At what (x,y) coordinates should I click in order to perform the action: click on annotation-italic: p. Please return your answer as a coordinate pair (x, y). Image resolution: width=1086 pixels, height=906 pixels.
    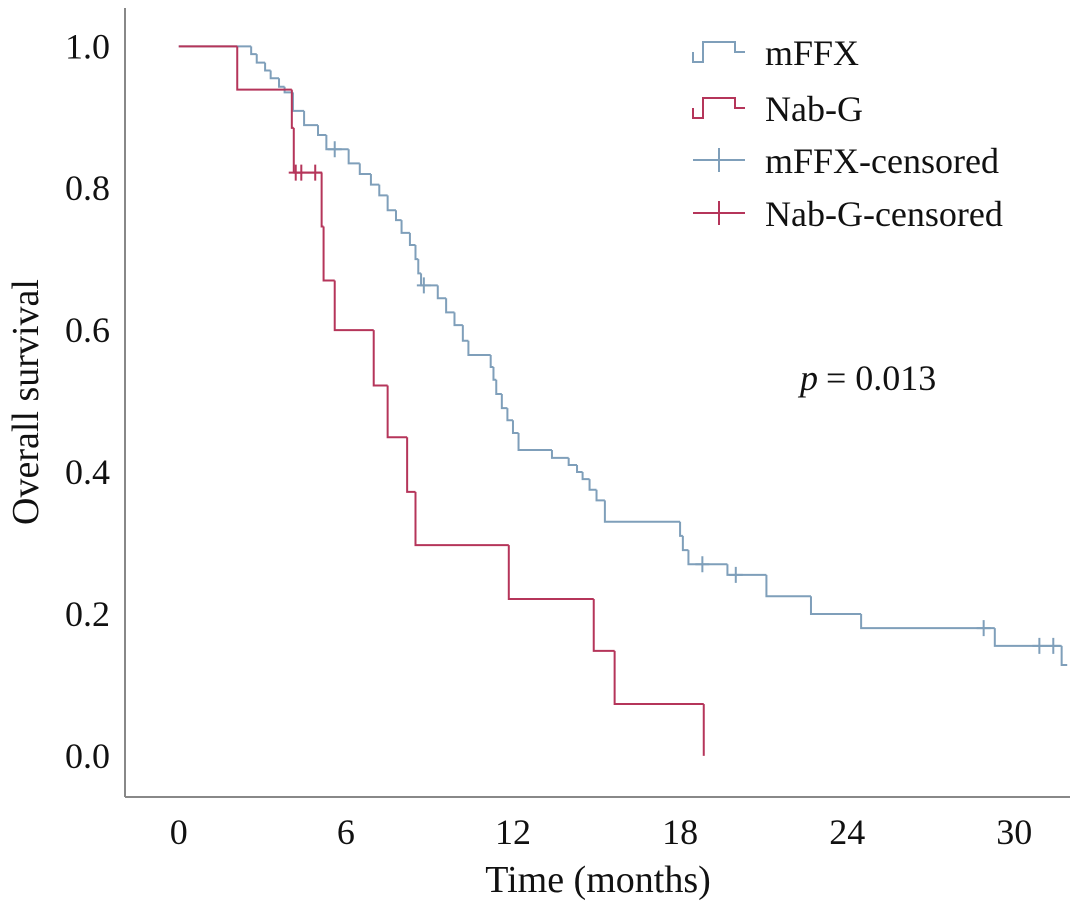
    Looking at the image, I should click on (807, 378).